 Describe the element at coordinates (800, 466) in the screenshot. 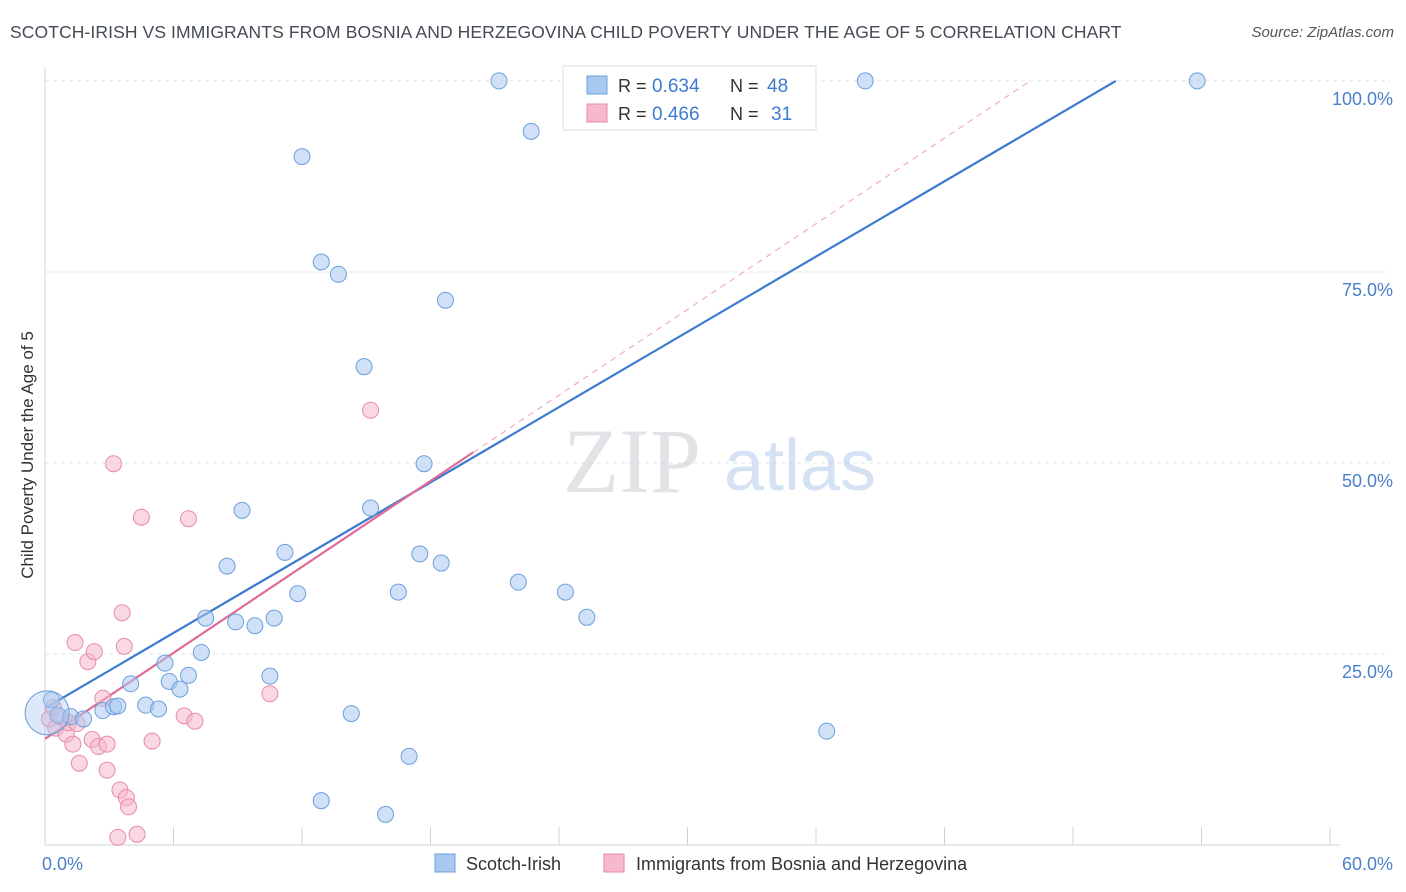

I see `watermark-atlas: atlas` at that location.